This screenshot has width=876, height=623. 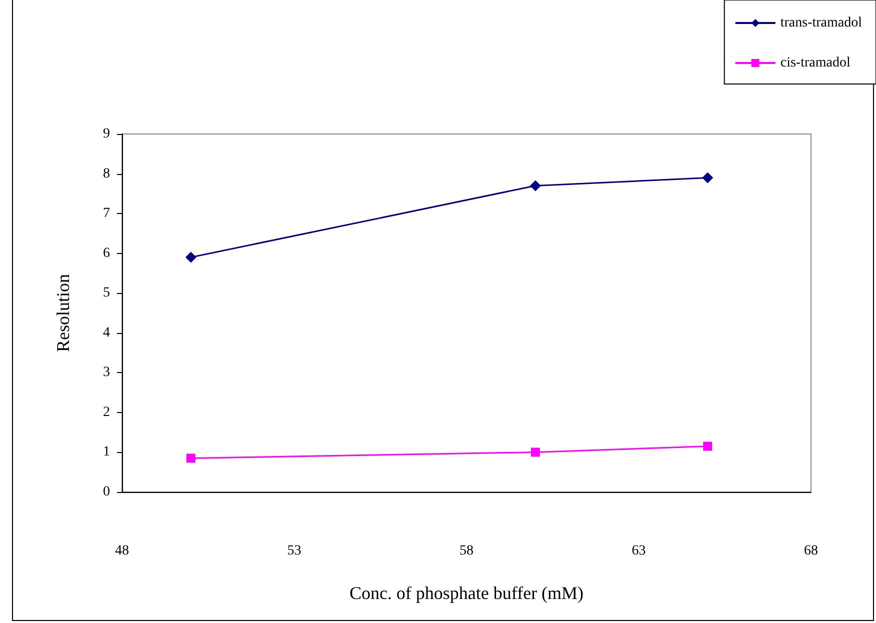 I want to click on y-tick-label: 6, so click(x=106, y=253).